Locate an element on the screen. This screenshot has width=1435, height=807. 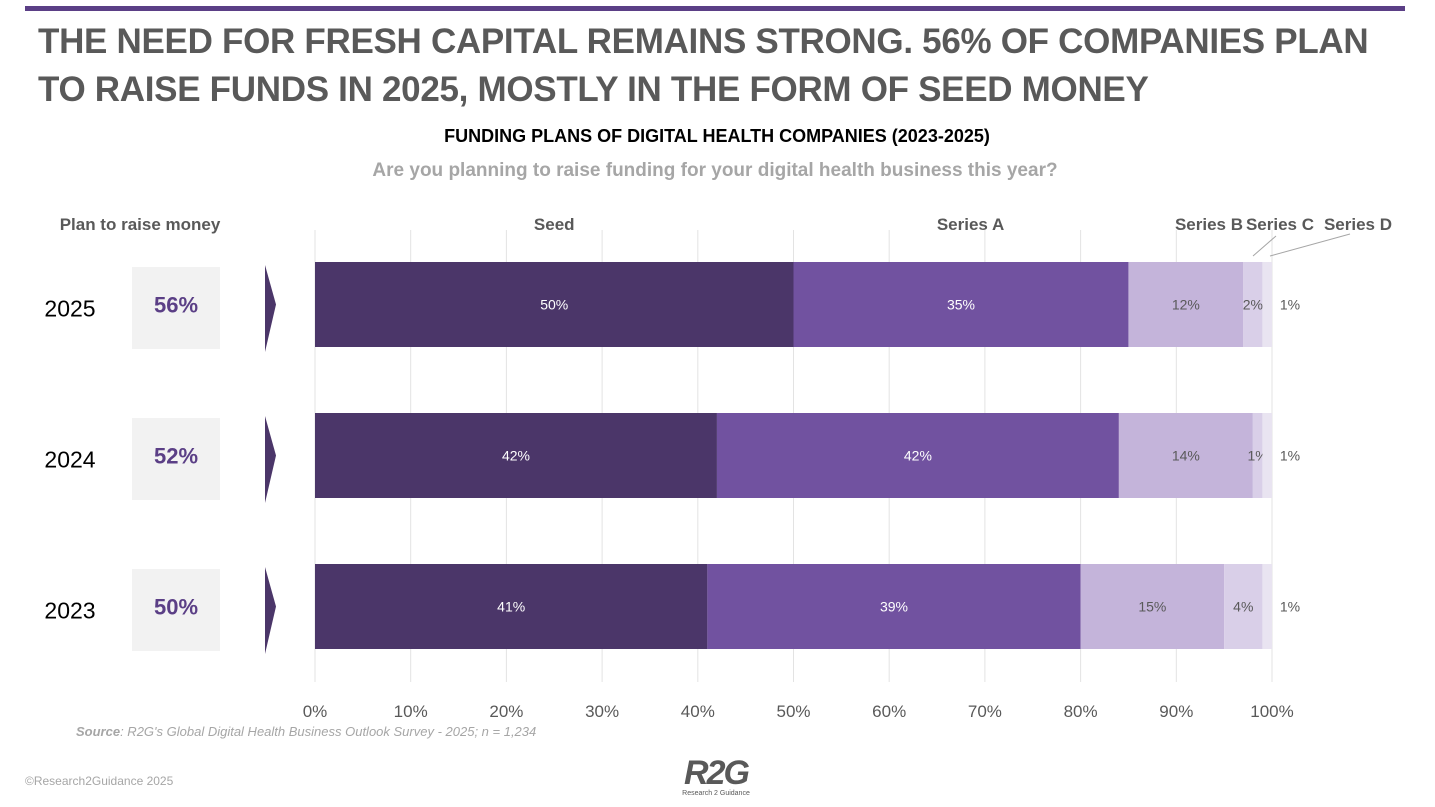
x-tick-label: 70% is located at coordinates (985, 711).